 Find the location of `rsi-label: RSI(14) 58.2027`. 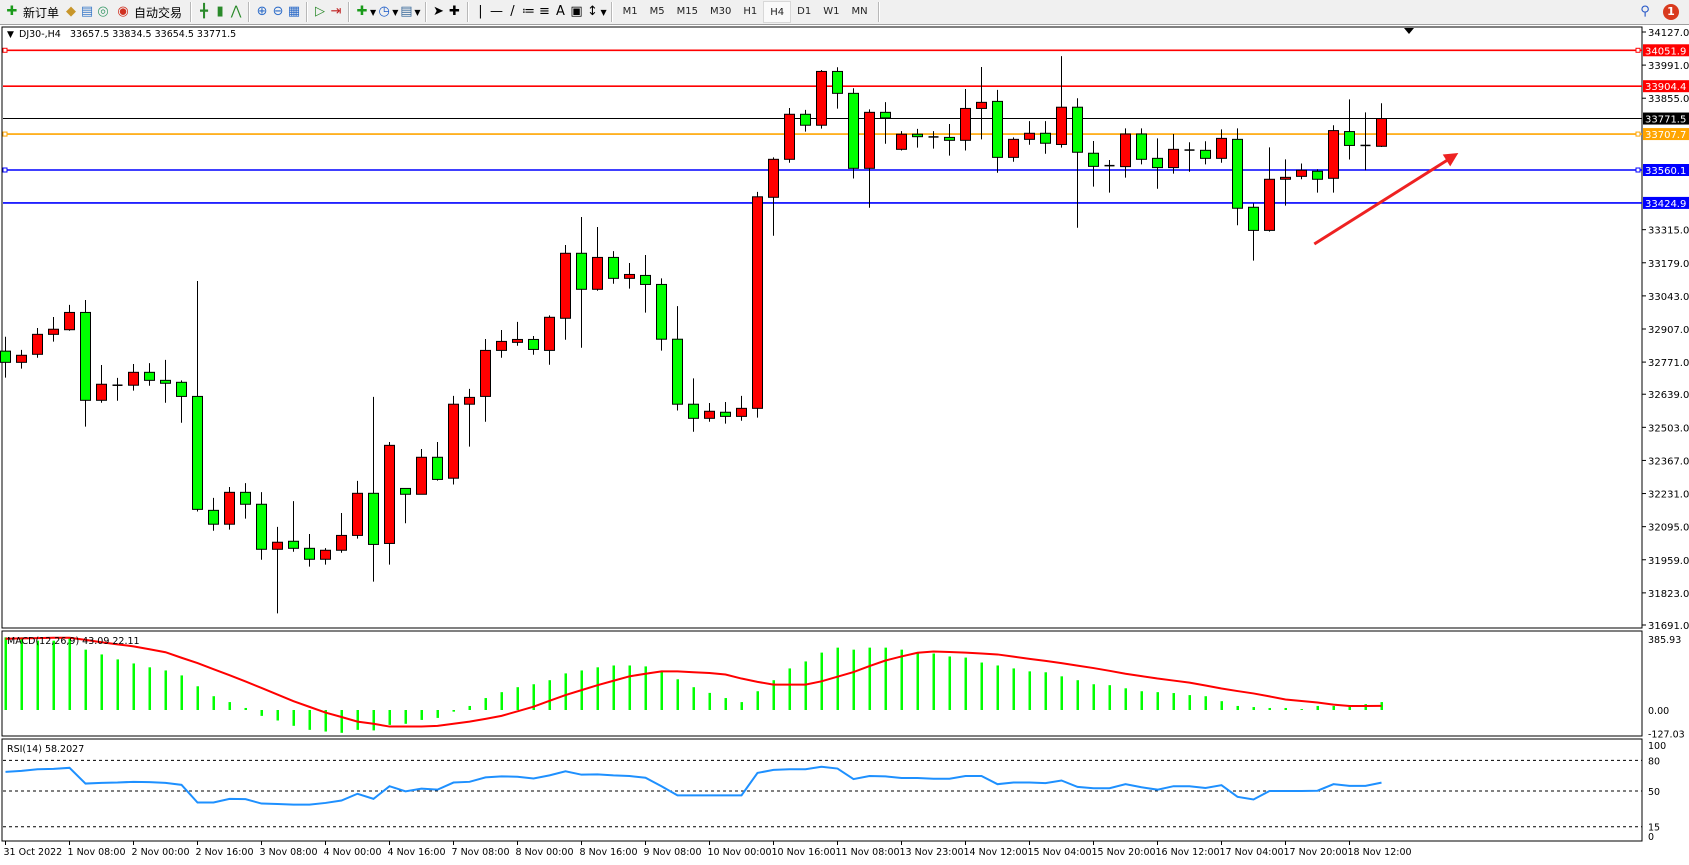

rsi-label: RSI(14) 58.2027 is located at coordinates (45, 749).